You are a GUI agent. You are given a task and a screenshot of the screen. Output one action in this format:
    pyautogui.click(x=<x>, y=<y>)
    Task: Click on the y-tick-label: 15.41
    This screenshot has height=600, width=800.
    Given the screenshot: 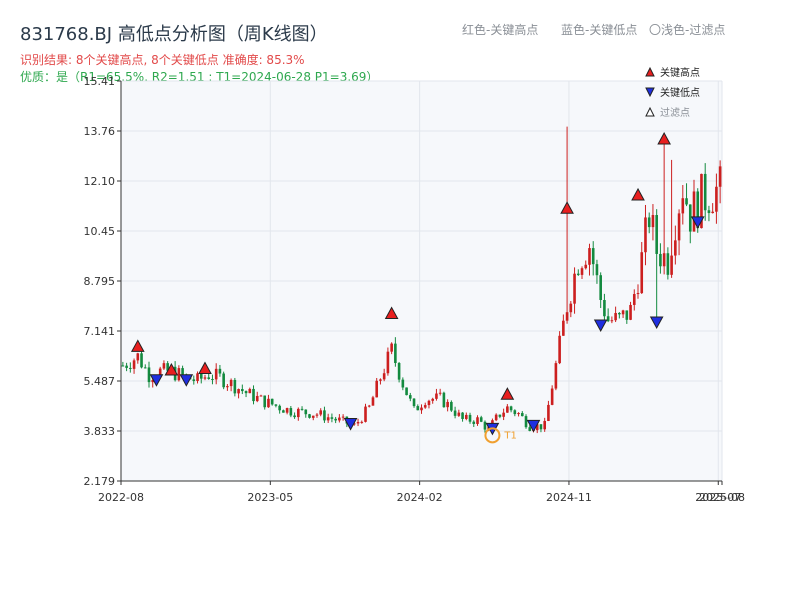 What is the action you would take?
    pyautogui.click(x=100, y=81)
    